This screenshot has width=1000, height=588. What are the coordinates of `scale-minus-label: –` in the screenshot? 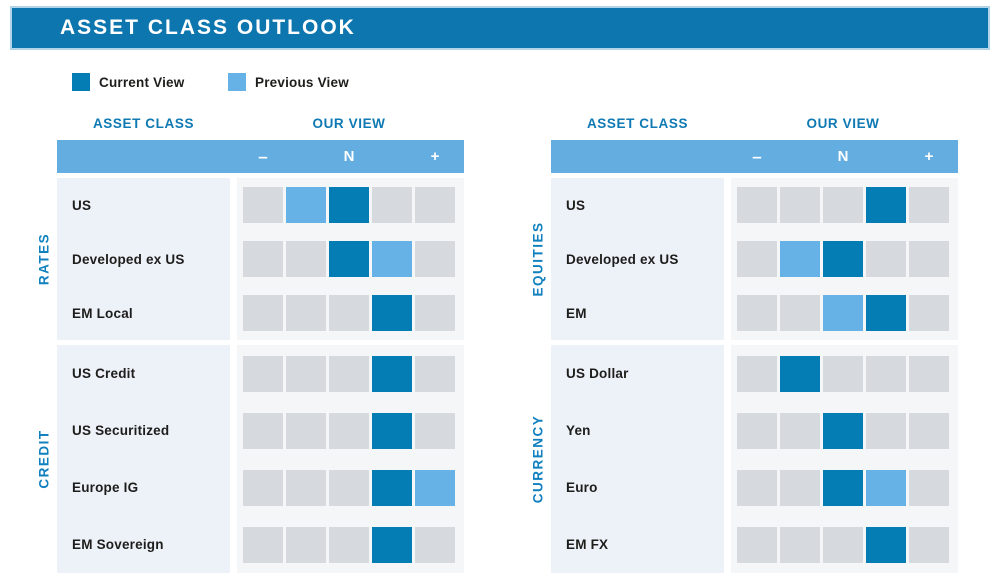 It's located at (757, 156).